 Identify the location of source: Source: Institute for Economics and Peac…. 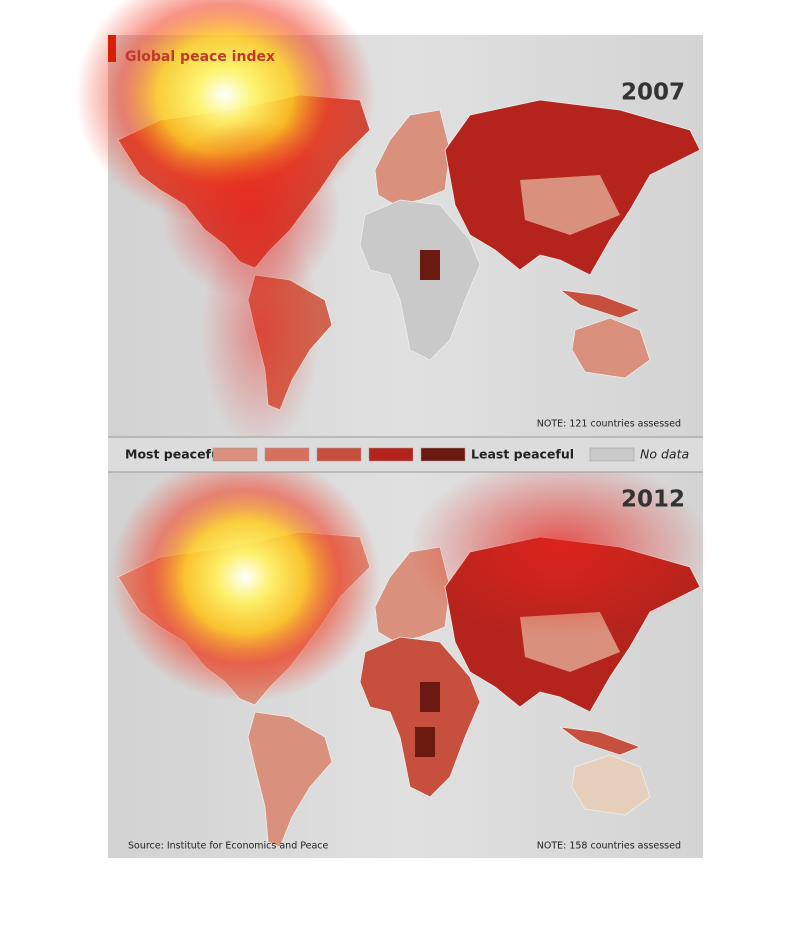
(228, 846).